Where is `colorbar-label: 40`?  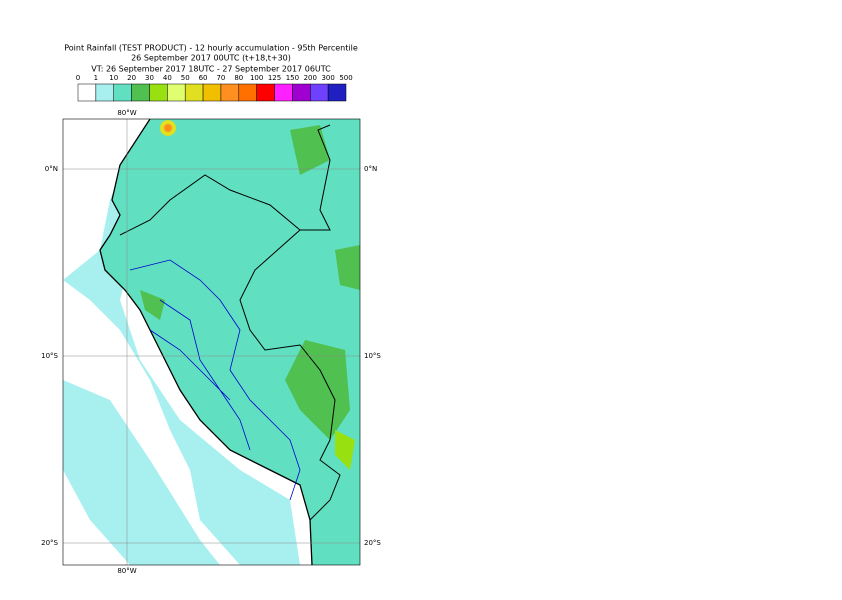 colorbar-label: 40 is located at coordinates (167, 78).